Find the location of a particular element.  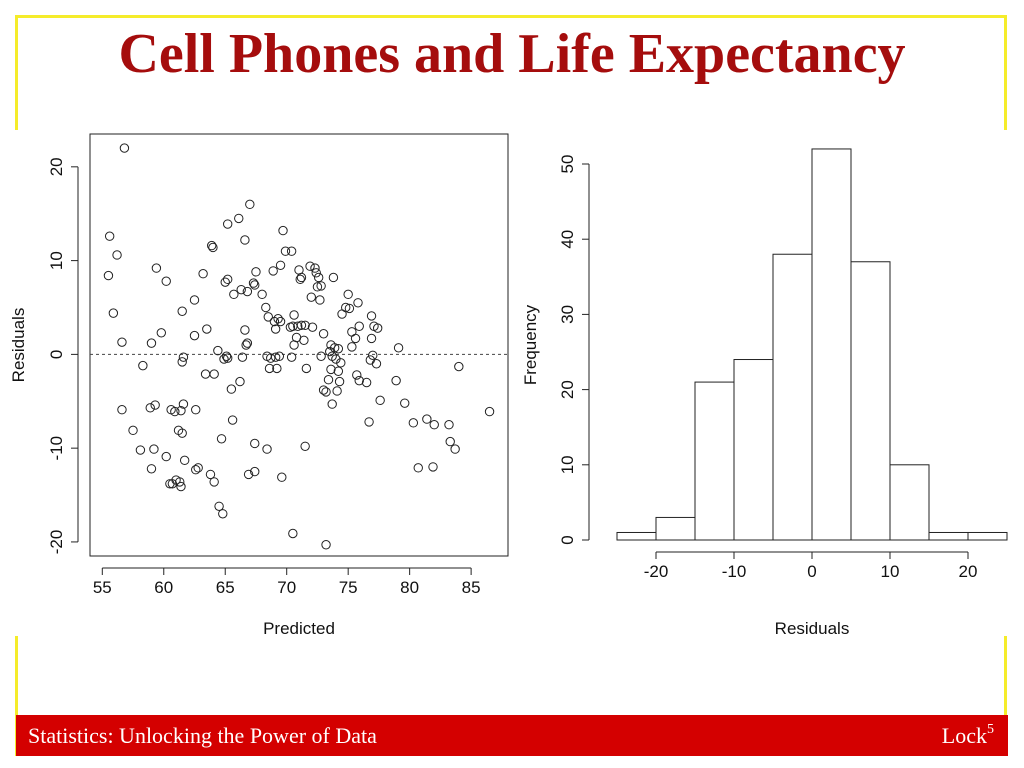

scatter-y-tick-label: 0 is located at coordinates (56, 354).